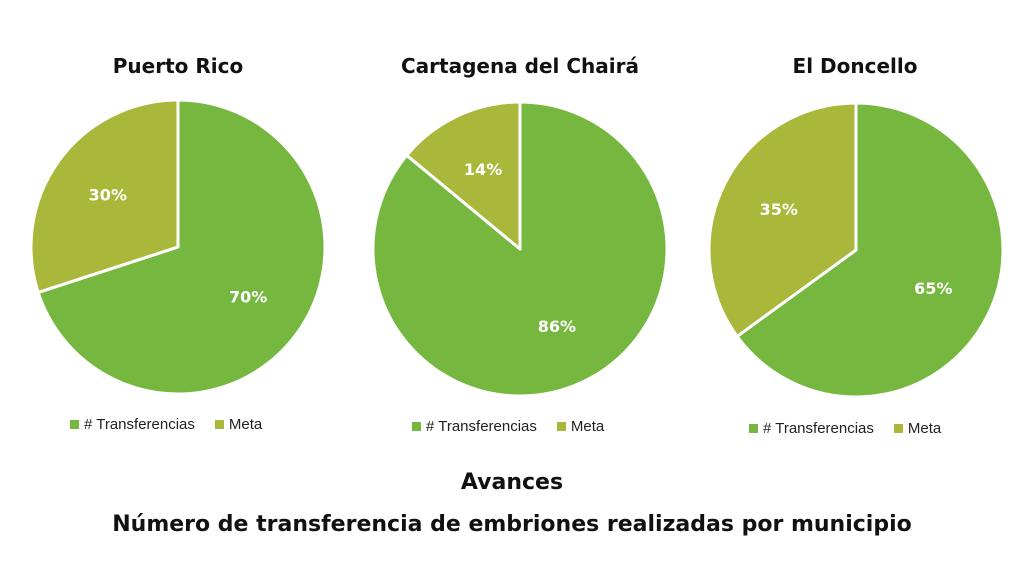 The width and height of the screenshot is (1024, 564). Describe the element at coordinates (178, 66) in the screenshot. I see `chart-title-puerto-rico: Puerto Rico` at that location.